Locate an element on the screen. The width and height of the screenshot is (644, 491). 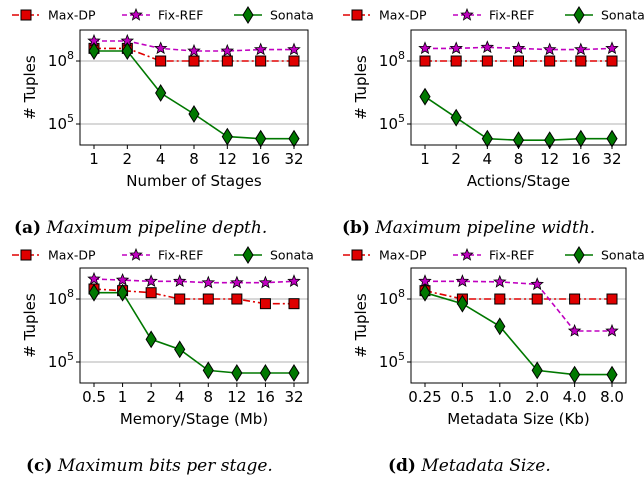
legend-3: Max-DP Fix-REF Sonata is located at coordinates (493, 255).